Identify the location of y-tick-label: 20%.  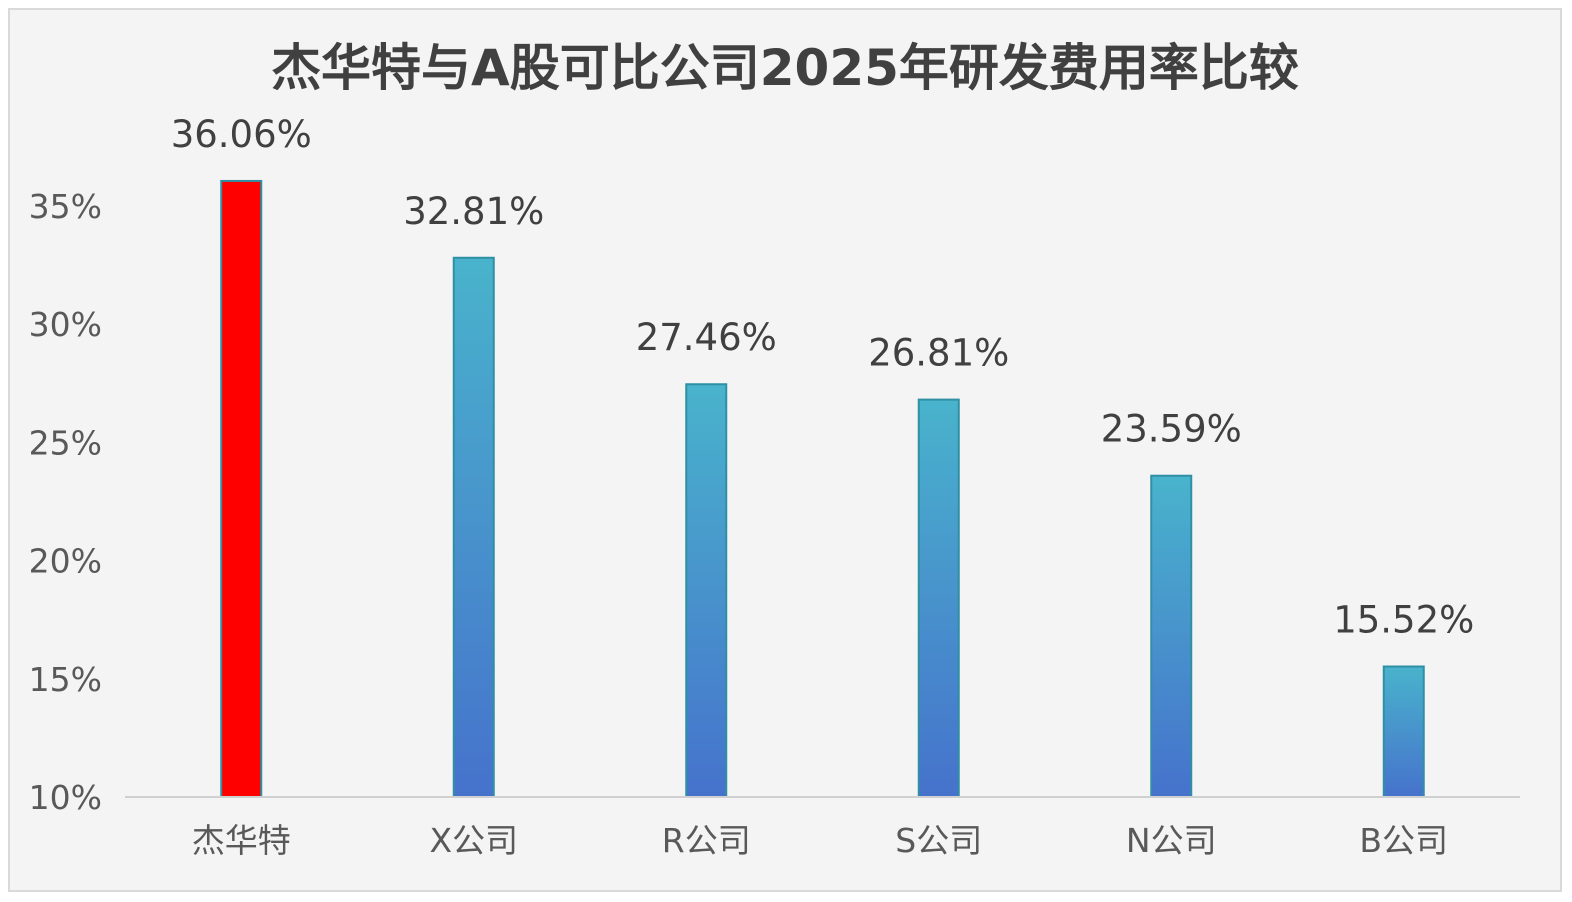
(65, 561).